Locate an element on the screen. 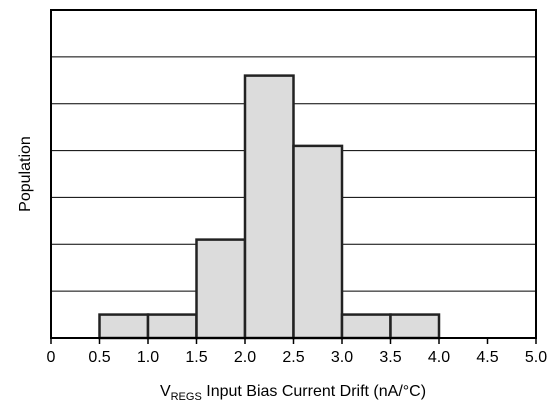 Image resolution: width=557 pixels, height=408 pixels. x-axis-title: VREGS Input Bias Current Drift (nA/°C) is located at coordinates (293, 393).